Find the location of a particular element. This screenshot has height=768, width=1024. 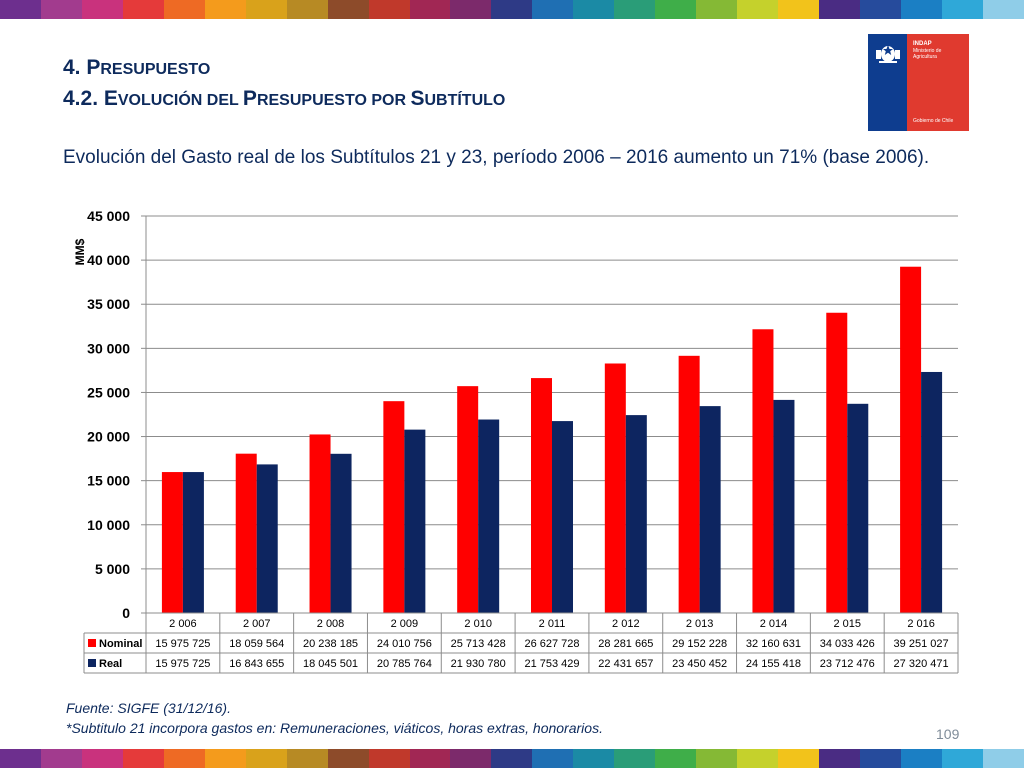

legend-label-real: Real is located at coordinates (110, 664).